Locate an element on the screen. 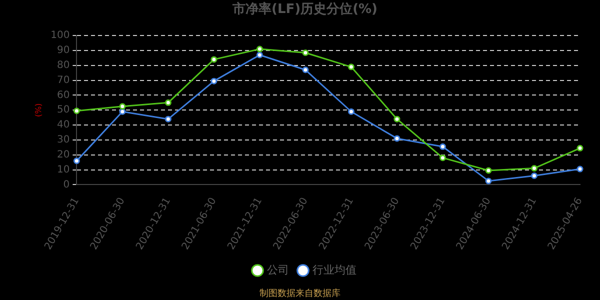 The image size is (600, 300). y-tick-label: 70 is located at coordinates (63, 80).